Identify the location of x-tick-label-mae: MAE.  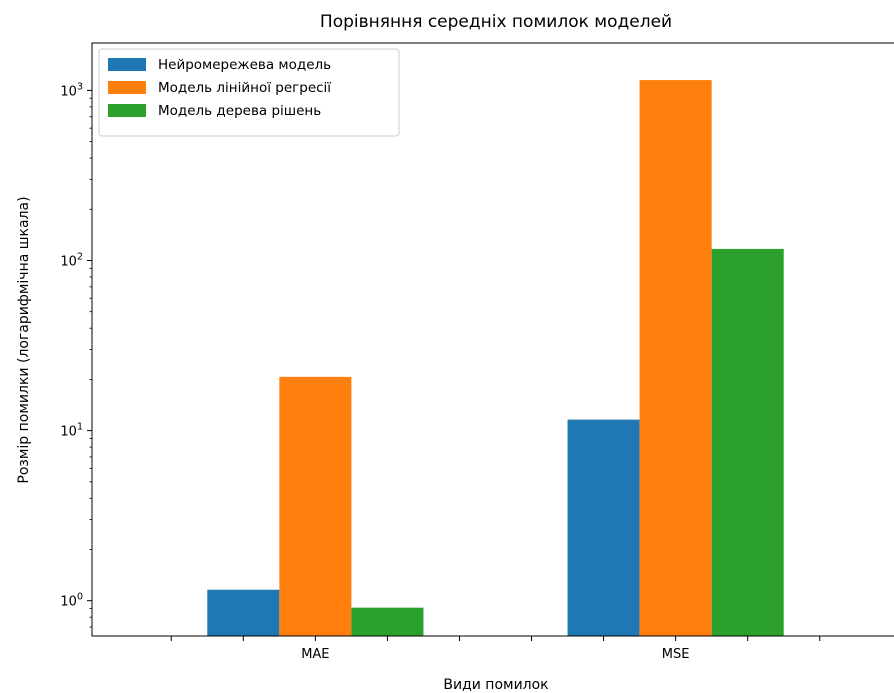
(315, 654).